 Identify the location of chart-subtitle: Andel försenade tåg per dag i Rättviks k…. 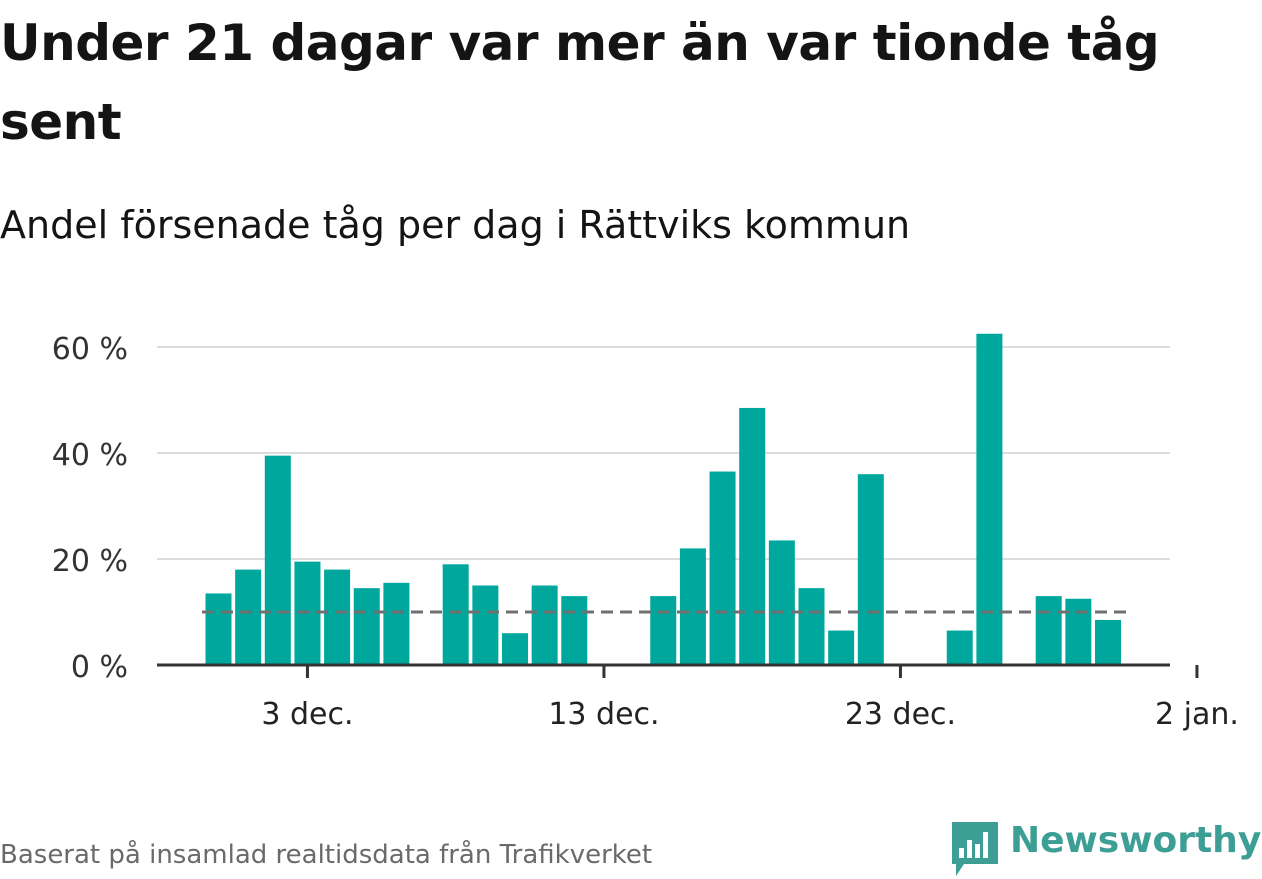
(455, 225).